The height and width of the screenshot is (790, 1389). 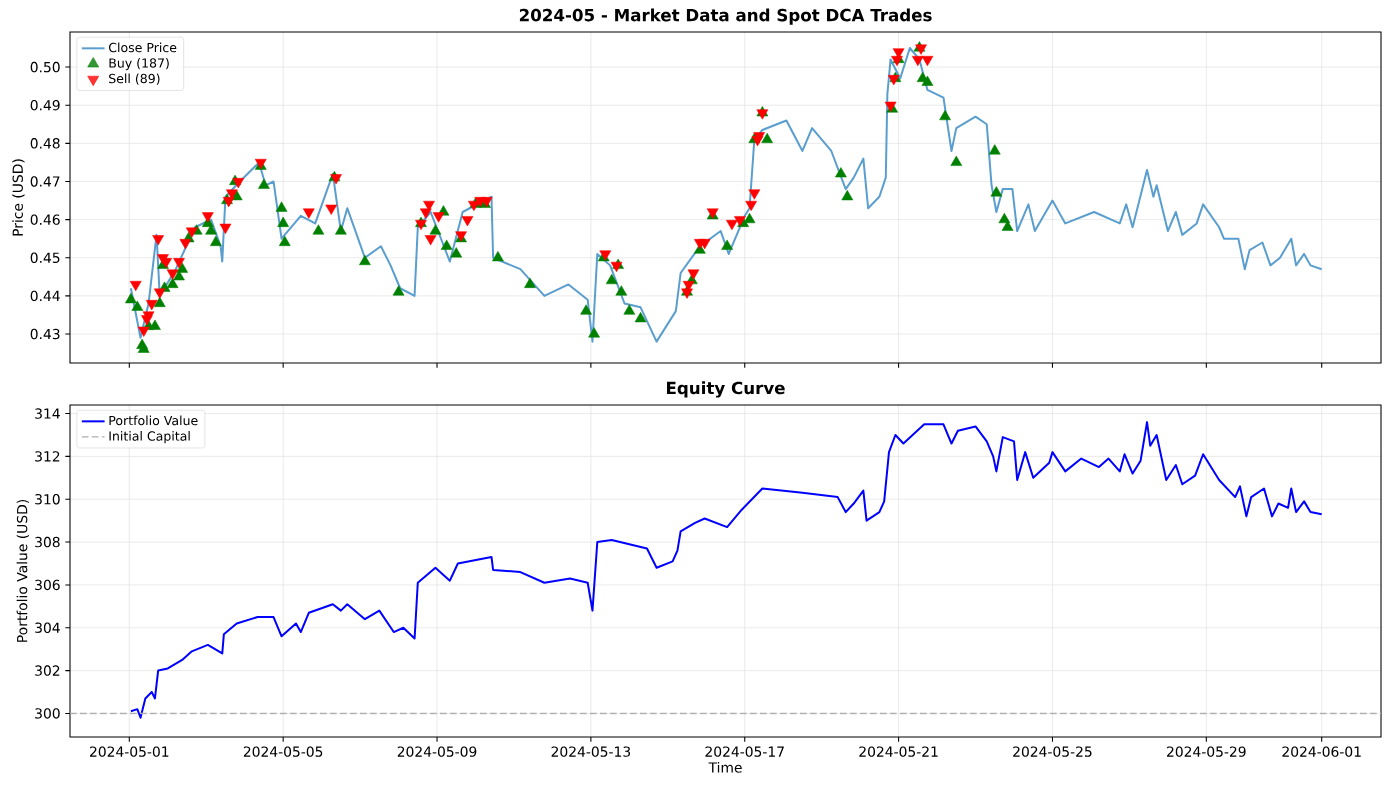 I want to click on y-tick-label: 0.43, so click(x=45, y=334).